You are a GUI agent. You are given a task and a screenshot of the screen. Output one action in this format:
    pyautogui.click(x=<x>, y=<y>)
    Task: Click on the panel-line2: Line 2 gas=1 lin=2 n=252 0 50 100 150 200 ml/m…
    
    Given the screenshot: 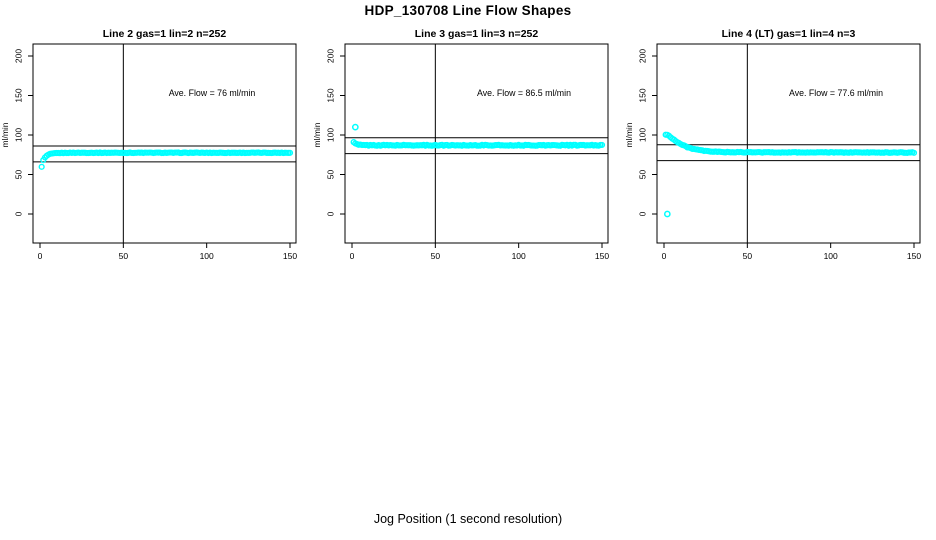 What is the action you would take?
    pyautogui.click(x=148, y=144)
    